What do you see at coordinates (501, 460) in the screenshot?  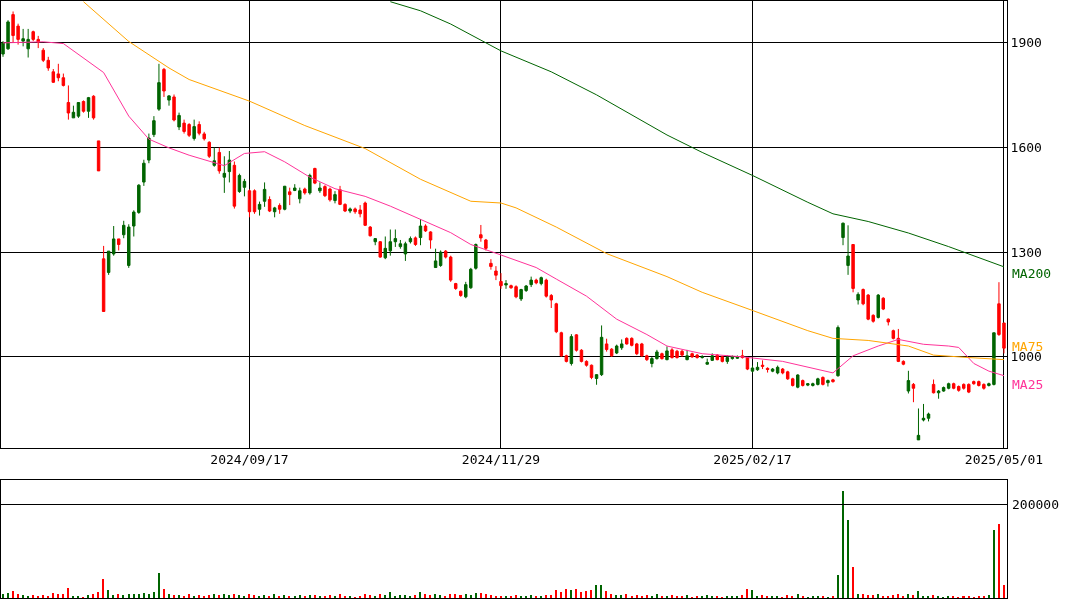 I see `x-tick-label: 2024/11/29` at bounding box center [501, 460].